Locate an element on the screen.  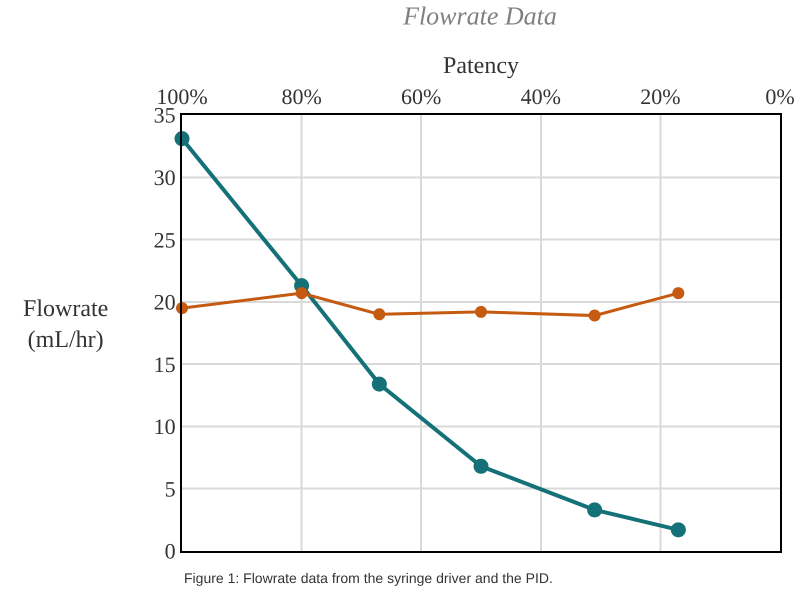
x-tick-label: 80% is located at coordinates (301, 97).